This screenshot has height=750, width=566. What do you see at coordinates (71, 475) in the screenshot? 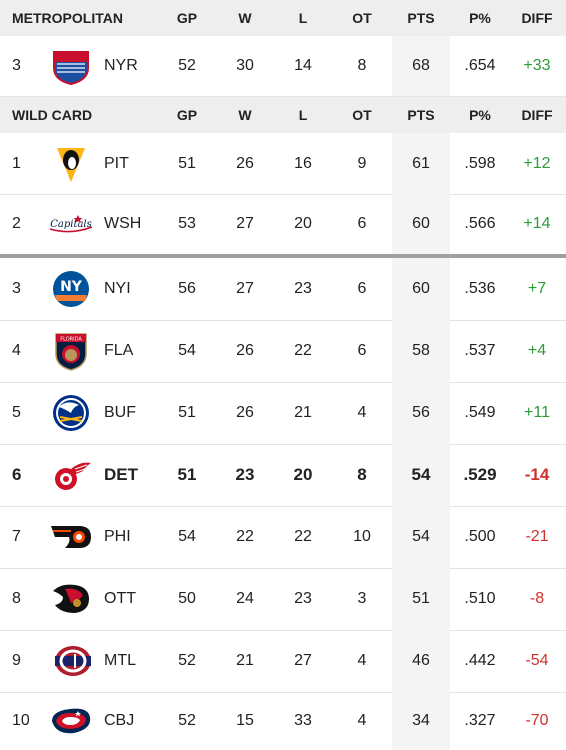
I see `red-wings-logo` at bounding box center [71, 475].